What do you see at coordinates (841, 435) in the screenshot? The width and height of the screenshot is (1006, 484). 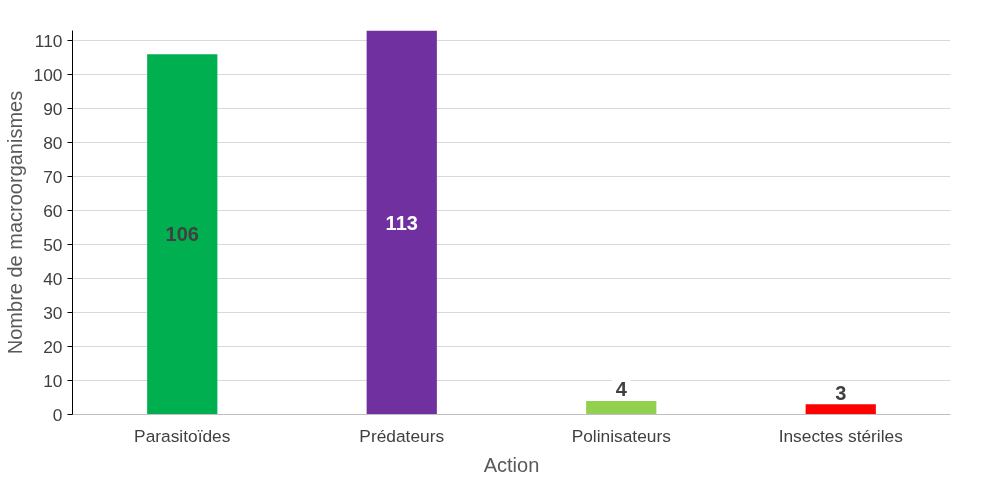 I see `x-tick-label: Insectes stériles` at bounding box center [841, 435].